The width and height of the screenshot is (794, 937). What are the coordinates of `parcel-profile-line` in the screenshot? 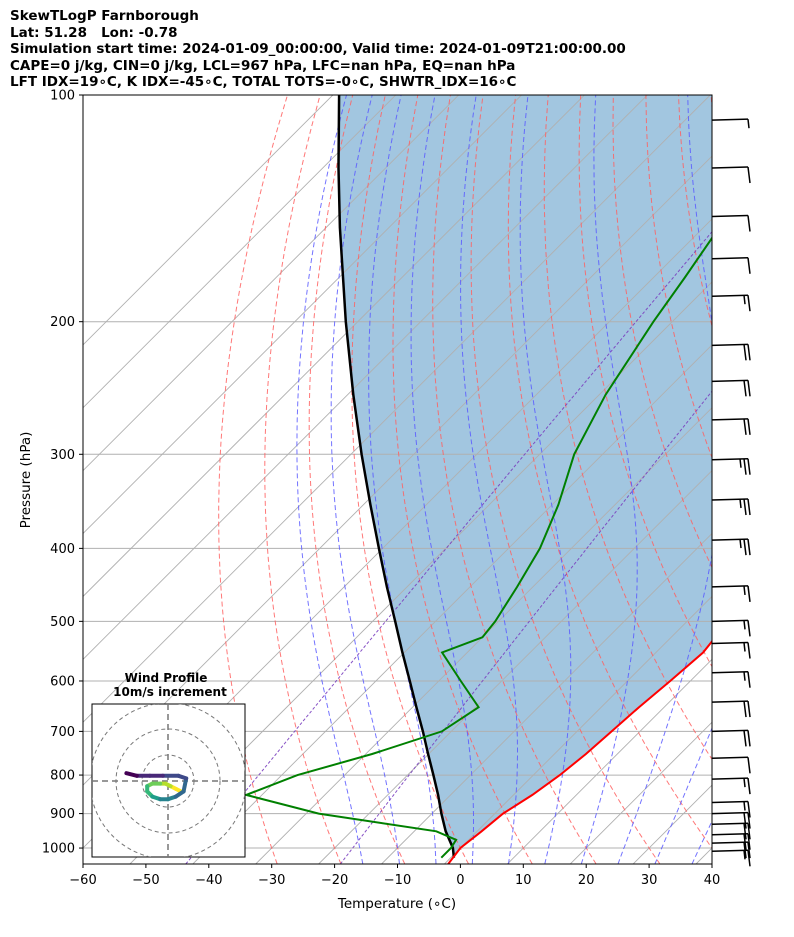 It's located at (396, 476).